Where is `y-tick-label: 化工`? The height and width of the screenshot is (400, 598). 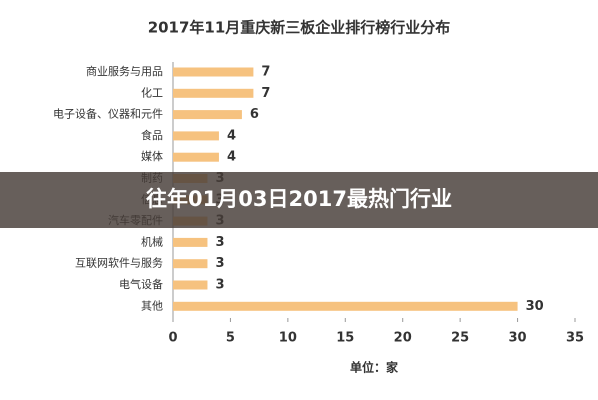 y-tick-label: 化工 is located at coordinates (152, 92).